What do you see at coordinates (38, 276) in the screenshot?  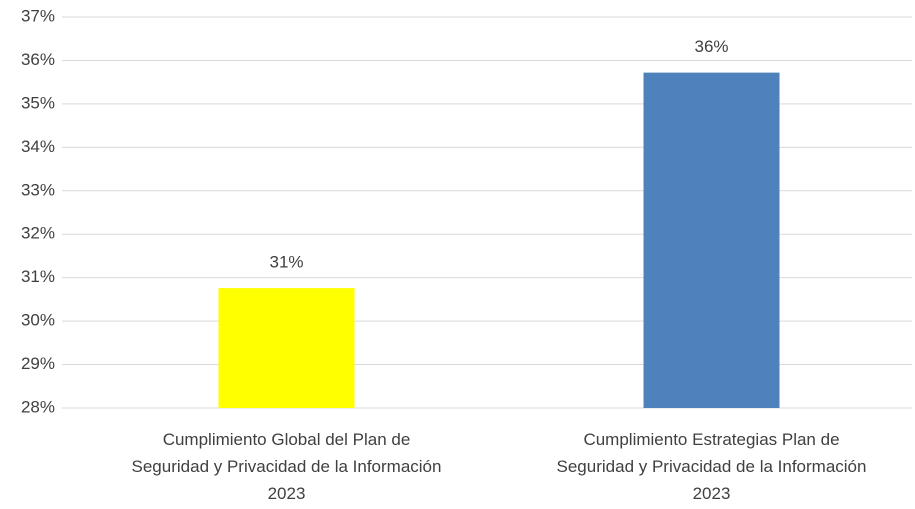 I see `y-tick-label: 31%` at bounding box center [38, 276].